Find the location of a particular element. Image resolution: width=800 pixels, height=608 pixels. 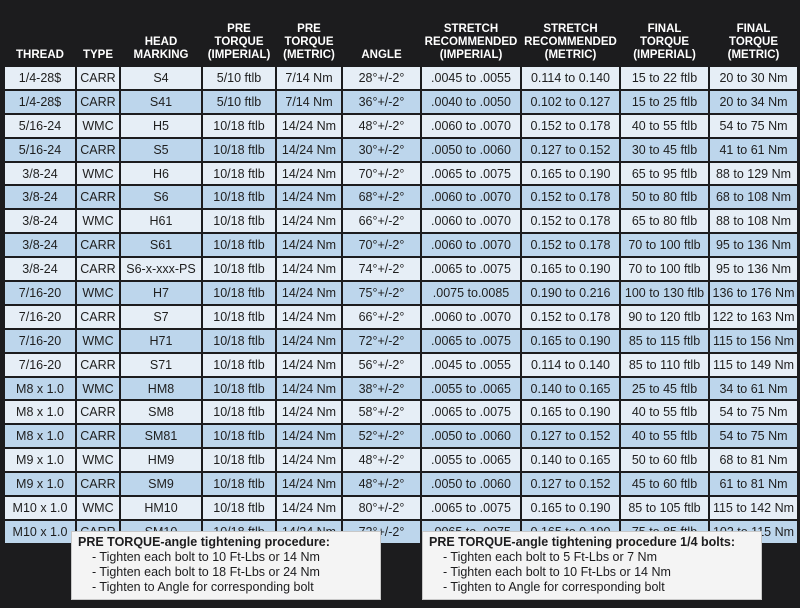

final-torque-metric-cell: 54 to 75 Nm is located at coordinates (753, 436).